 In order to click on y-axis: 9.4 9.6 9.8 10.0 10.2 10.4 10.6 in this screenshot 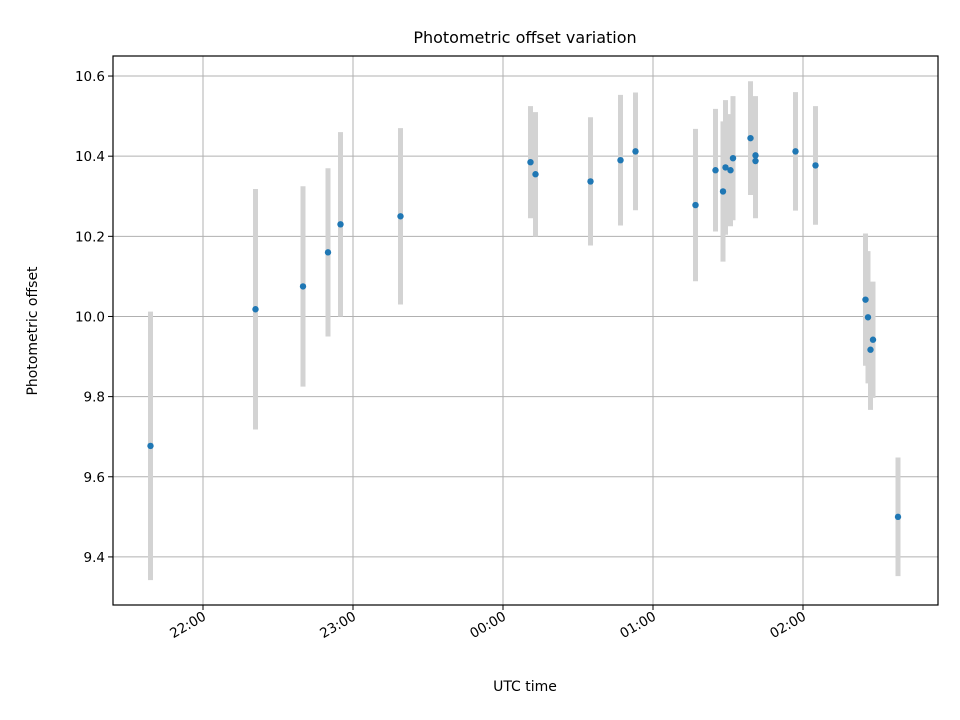, I will do `click(94, 317)`.